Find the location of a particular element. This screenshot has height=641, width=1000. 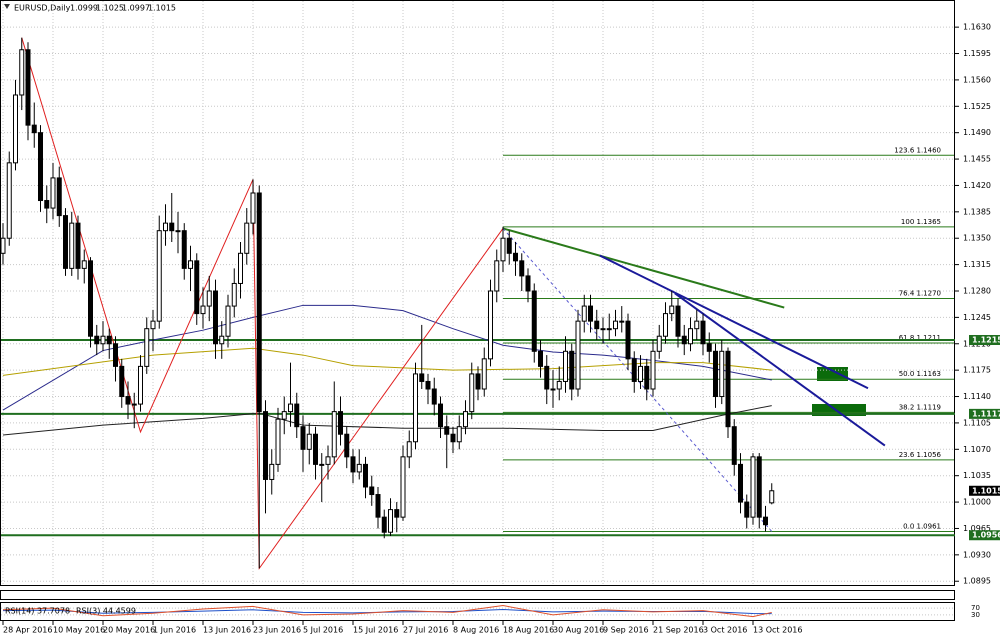

fibo-label: 123.6 1.1460 is located at coordinates (917, 150).